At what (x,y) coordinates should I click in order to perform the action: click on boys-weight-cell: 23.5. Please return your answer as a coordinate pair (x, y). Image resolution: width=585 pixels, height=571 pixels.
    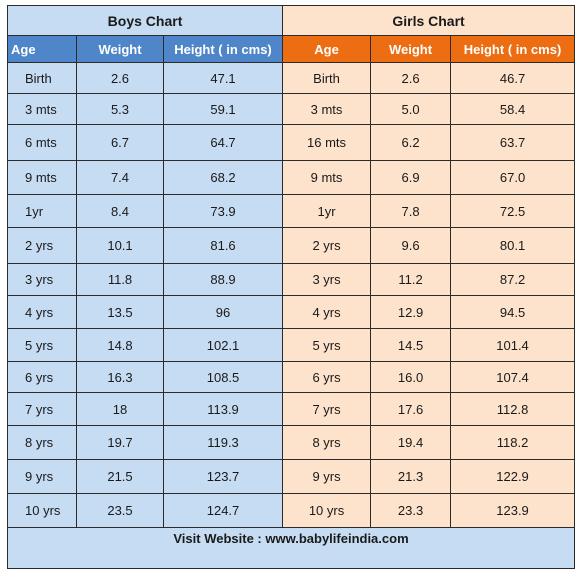
    Looking at the image, I should click on (120, 510).